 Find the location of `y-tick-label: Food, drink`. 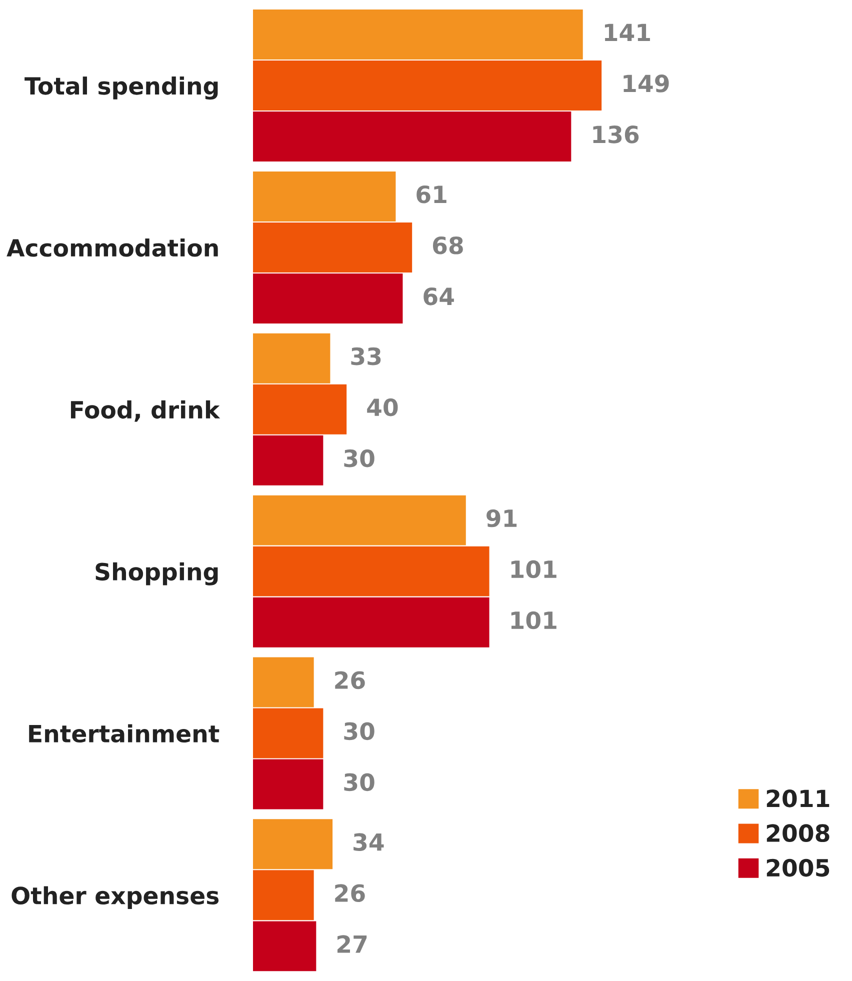

y-tick-label: Food, drink is located at coordinates (145, 411).